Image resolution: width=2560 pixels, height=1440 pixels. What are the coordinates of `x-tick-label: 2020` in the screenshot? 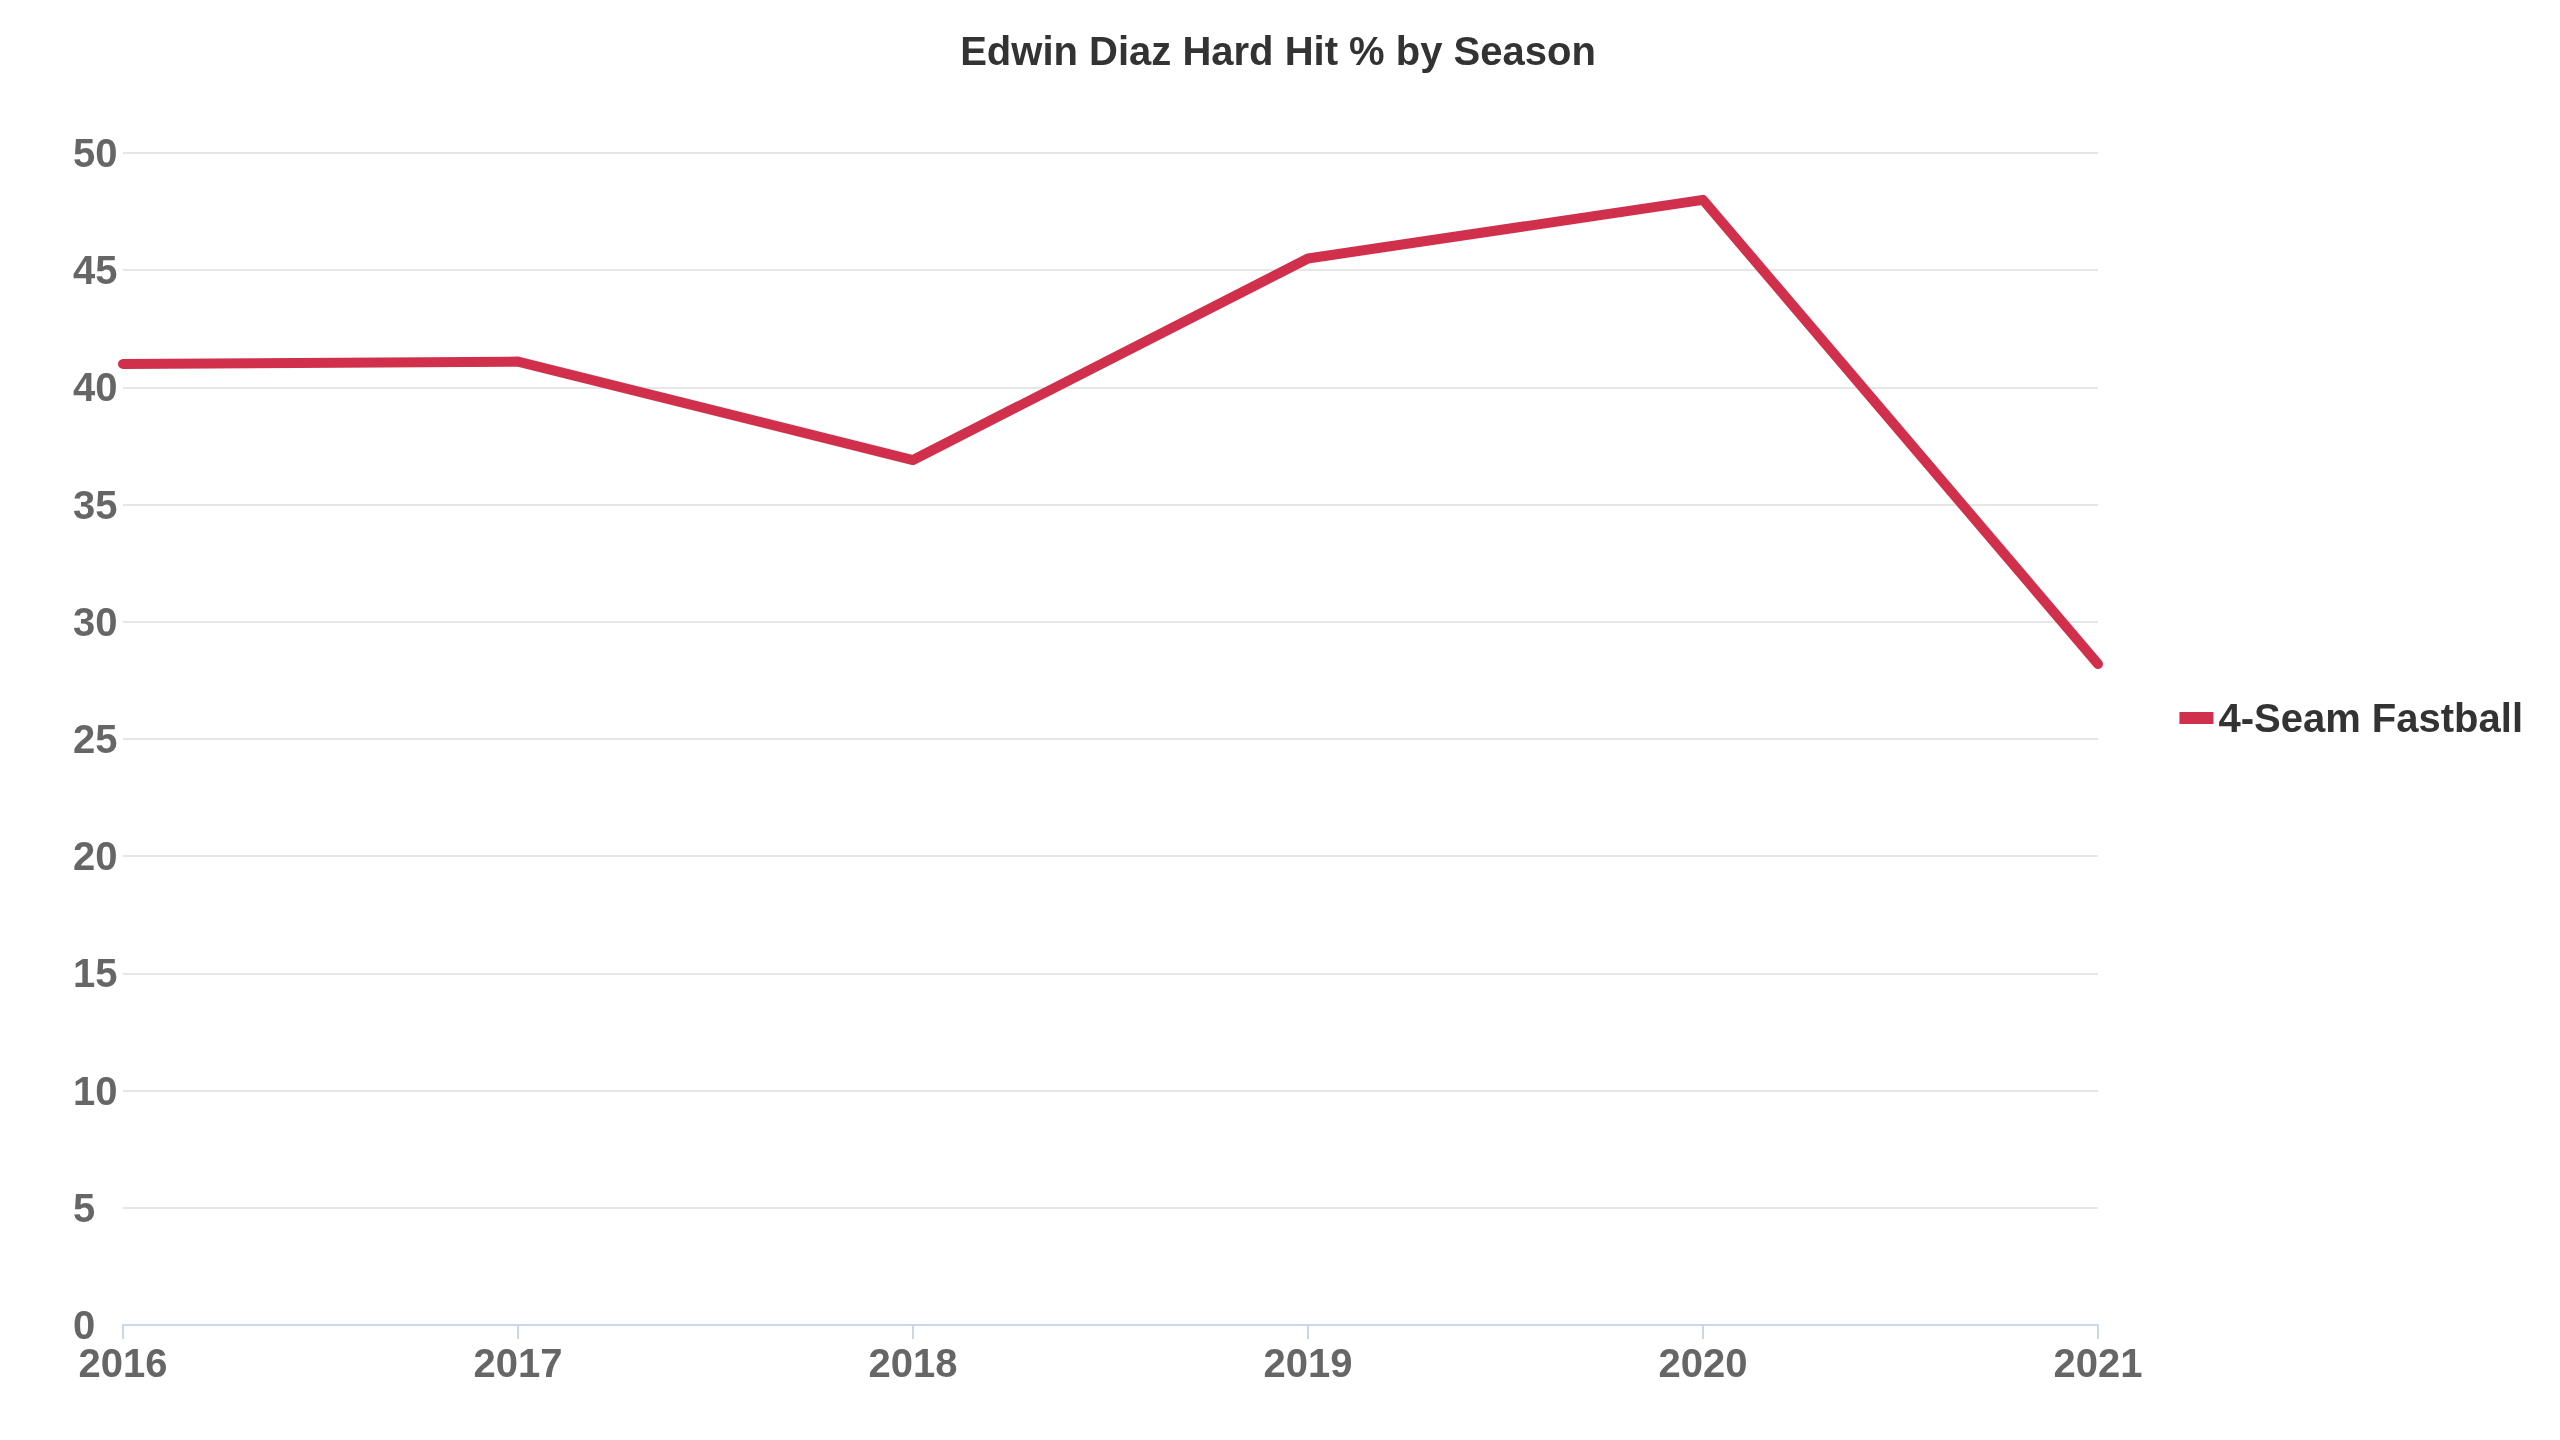 It's located at (1703, 1363).